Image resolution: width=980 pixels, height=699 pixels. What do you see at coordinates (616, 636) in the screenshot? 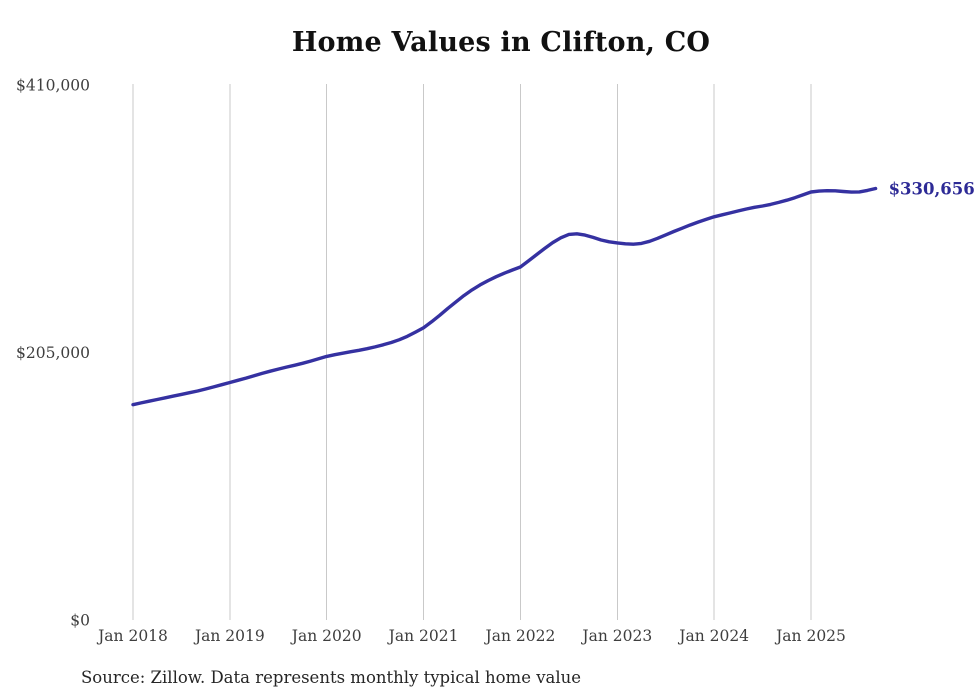
I see `x-tick-label: Jan 2023` at bounding box center [616, 636].